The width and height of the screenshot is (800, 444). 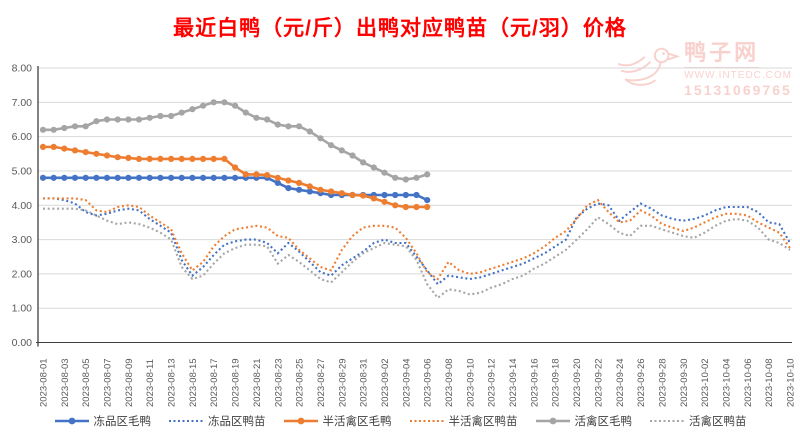 I want to click on x-axis-tick-label: 2023-10-04, so click(x=727, y=382).